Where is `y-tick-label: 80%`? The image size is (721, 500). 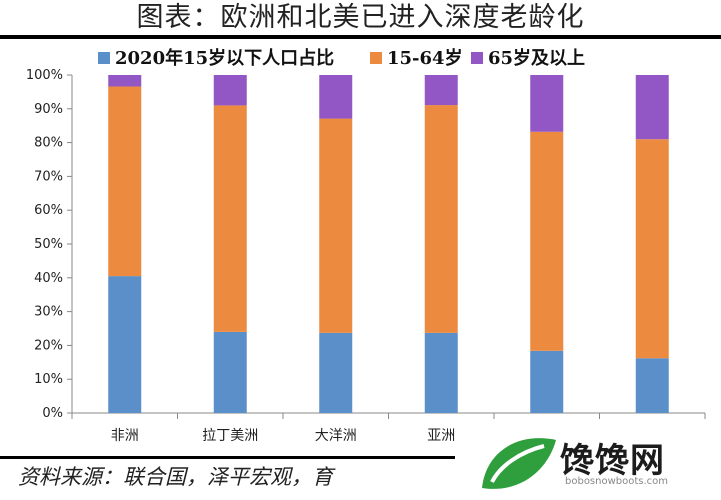
y-tick-label: 80% is located at coordinates (48, 143).